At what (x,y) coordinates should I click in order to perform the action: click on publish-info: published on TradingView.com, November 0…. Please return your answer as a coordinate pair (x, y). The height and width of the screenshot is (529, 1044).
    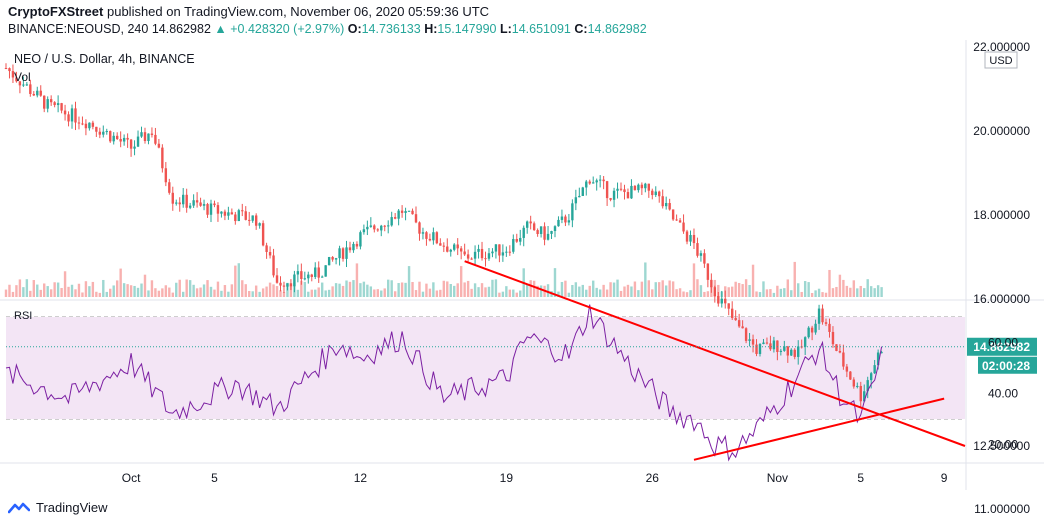
    Looking at the image, I should click on (298, 11).